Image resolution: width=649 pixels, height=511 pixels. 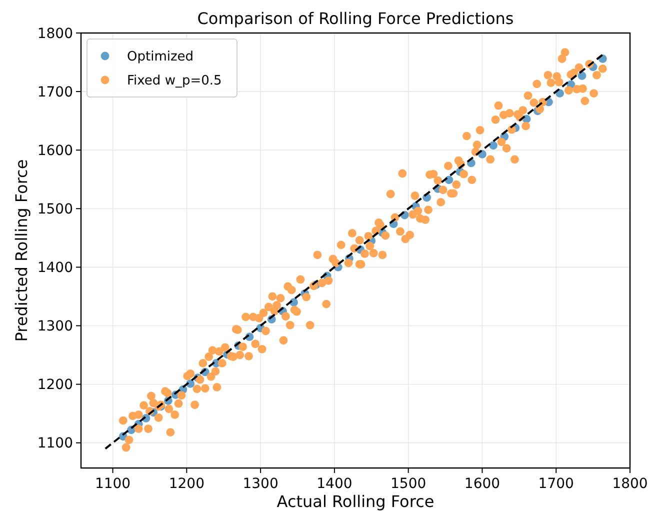 What do you see at coordinates (186, 484) in the screenshot?
I see `x-tick-label: 1200` at bounding box center [186, 484].